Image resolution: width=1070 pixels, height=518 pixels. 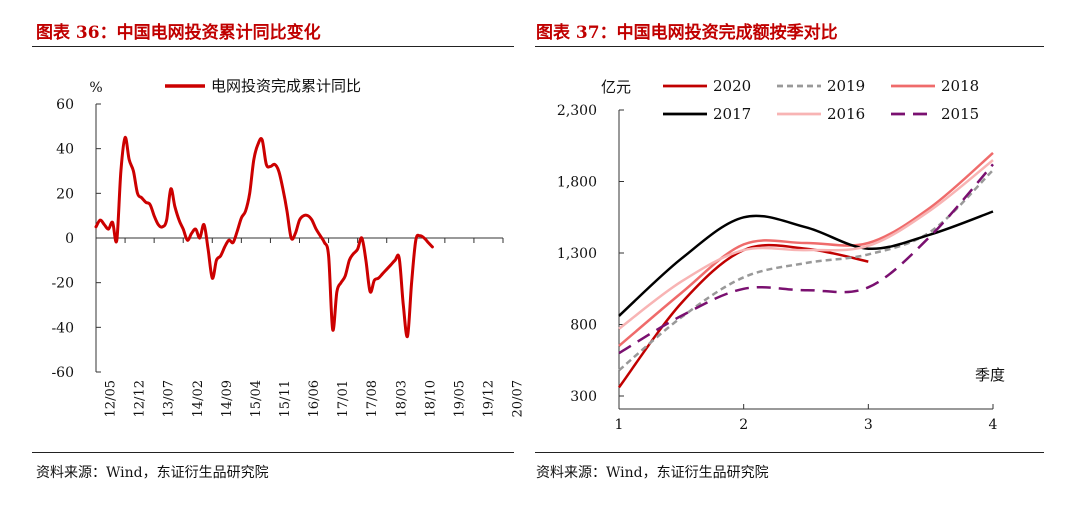 I want to click on right-x-tick-label: 2, so click(x=743, y=425).